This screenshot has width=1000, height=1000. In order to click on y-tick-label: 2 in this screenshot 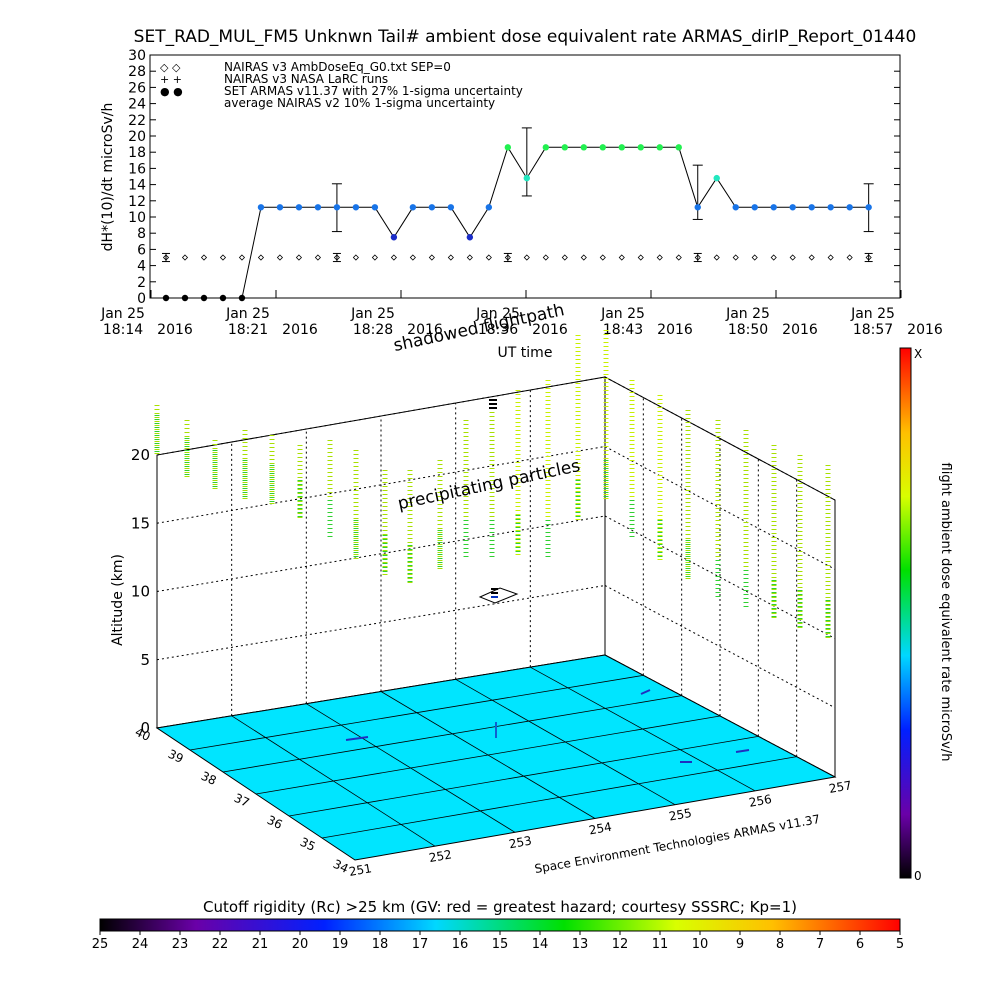, I will do `click(141, 283)`.